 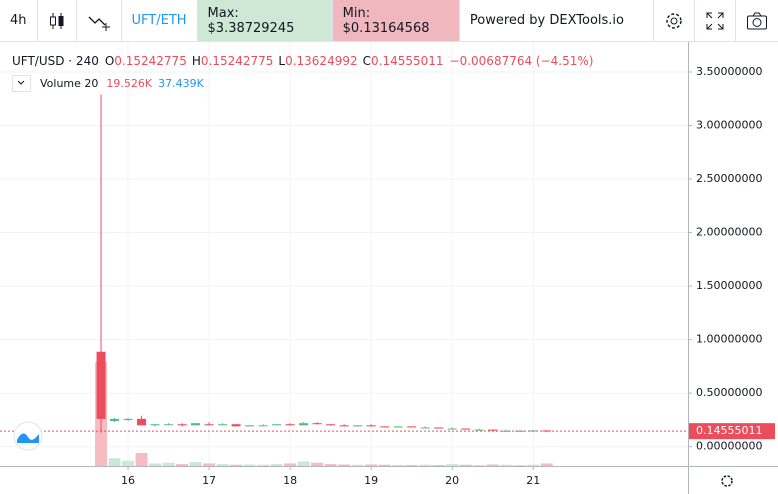 What do you see at coordinates (729, 430) in the screenshot?
I see `last-price-label: 0.14555011` at bounding box center [729, 430].